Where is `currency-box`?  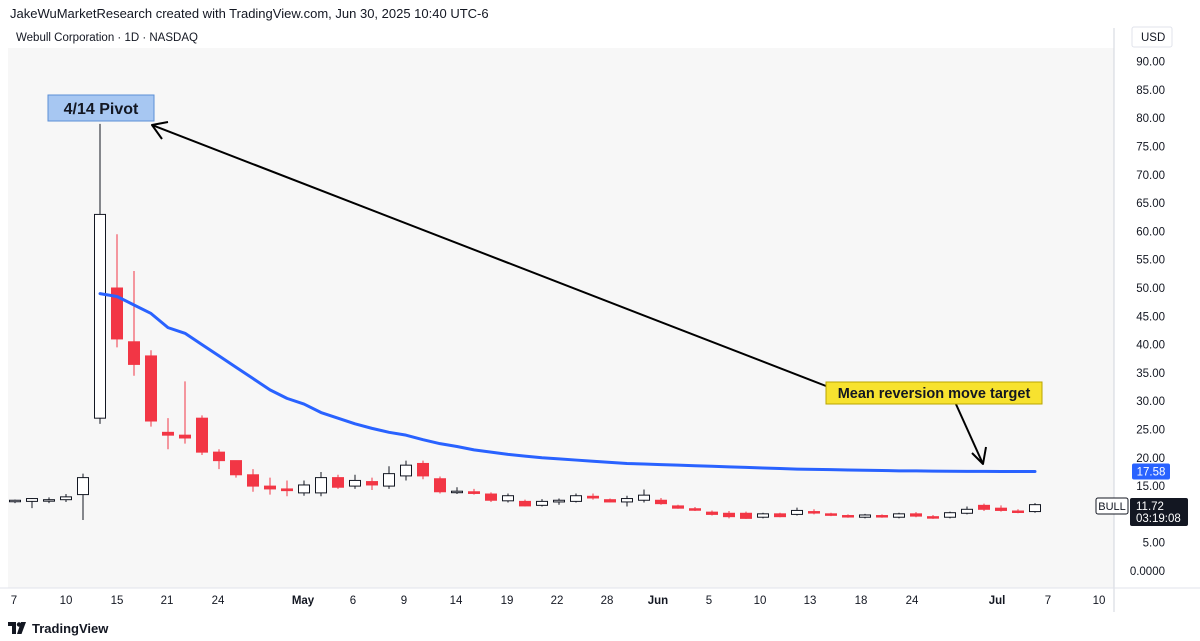
currency-box is located at coordinates (1152, 37).